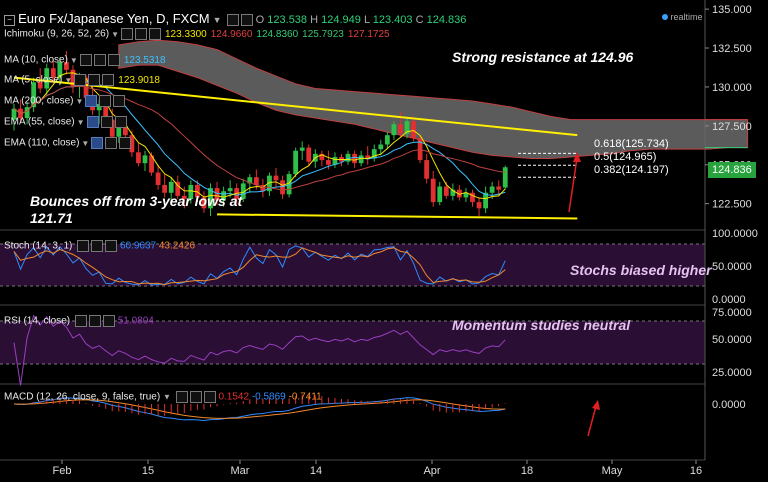 The height and width of the screenshot is (482, 768). Describe the element at coordinates (177, 246) in the screenshot. I see `stoch-d-value: 43.2426` at that location.